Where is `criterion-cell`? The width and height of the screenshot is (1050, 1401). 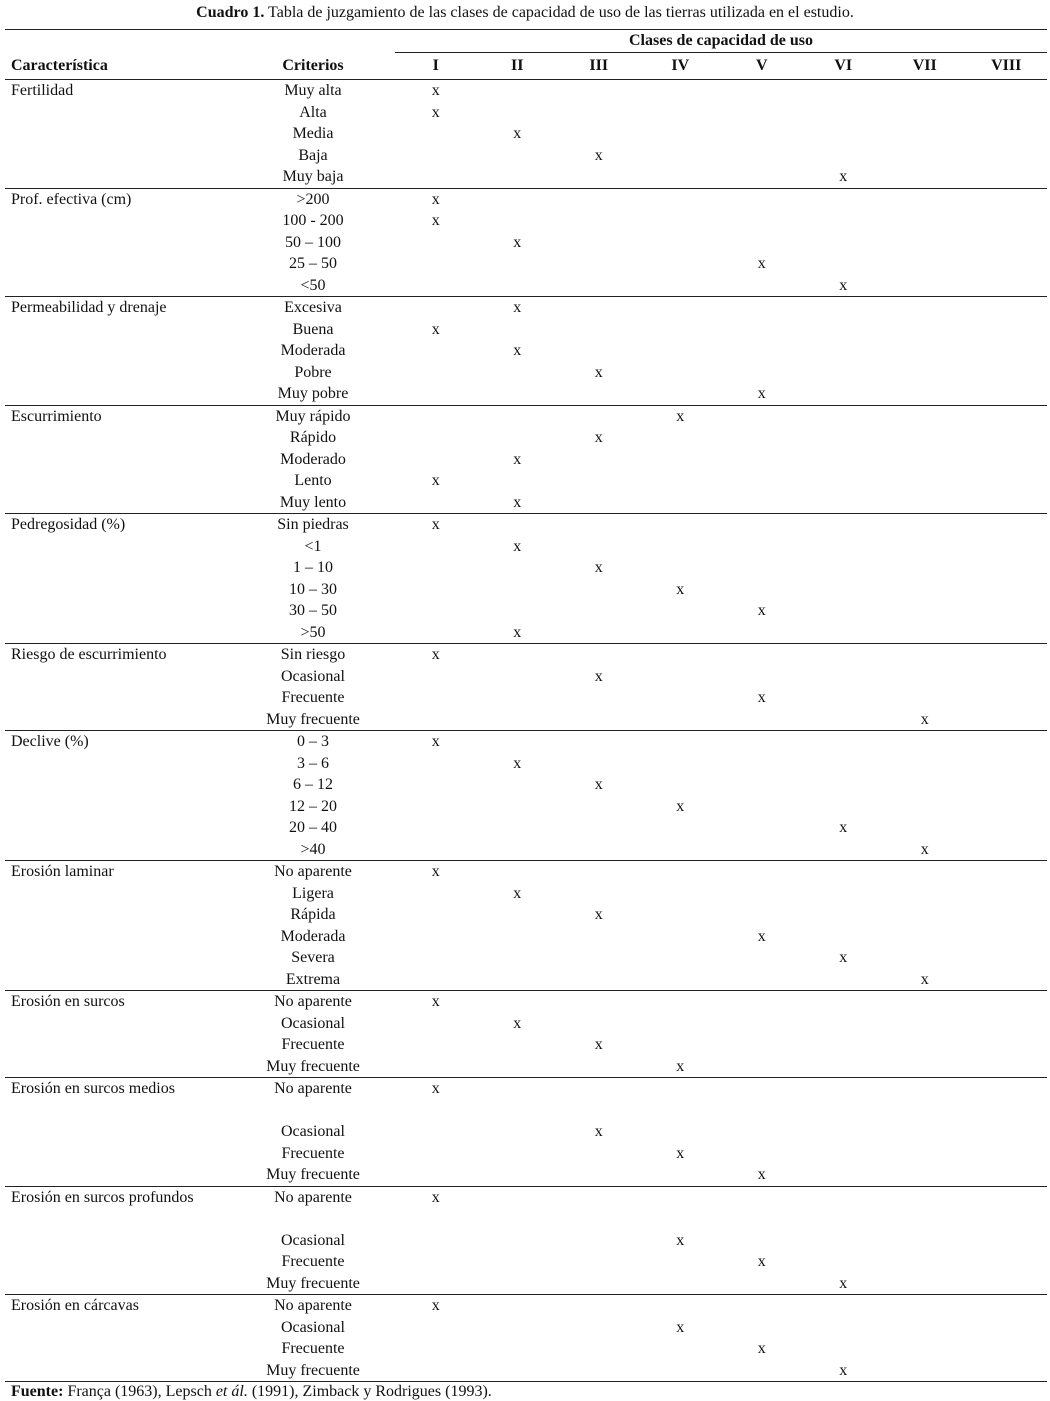
criterion-cell is located at coordinates (313, 1111).